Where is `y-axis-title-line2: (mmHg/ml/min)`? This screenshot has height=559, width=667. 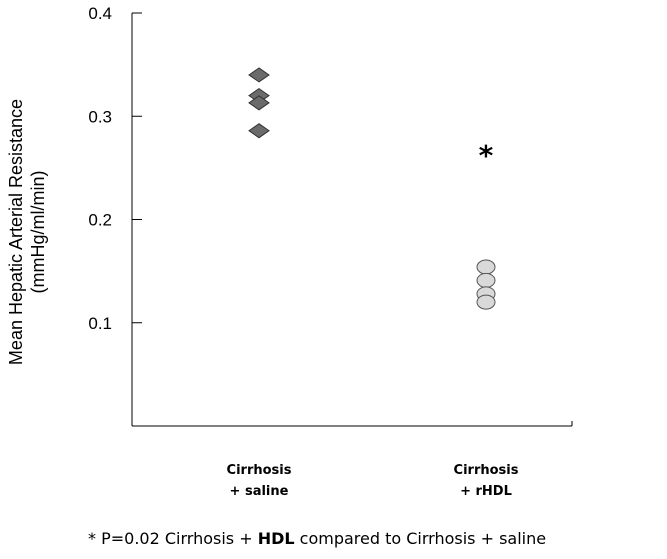 y-axis-title-line2: (mmHg/ml/min) is located at coordinates (38, 232).